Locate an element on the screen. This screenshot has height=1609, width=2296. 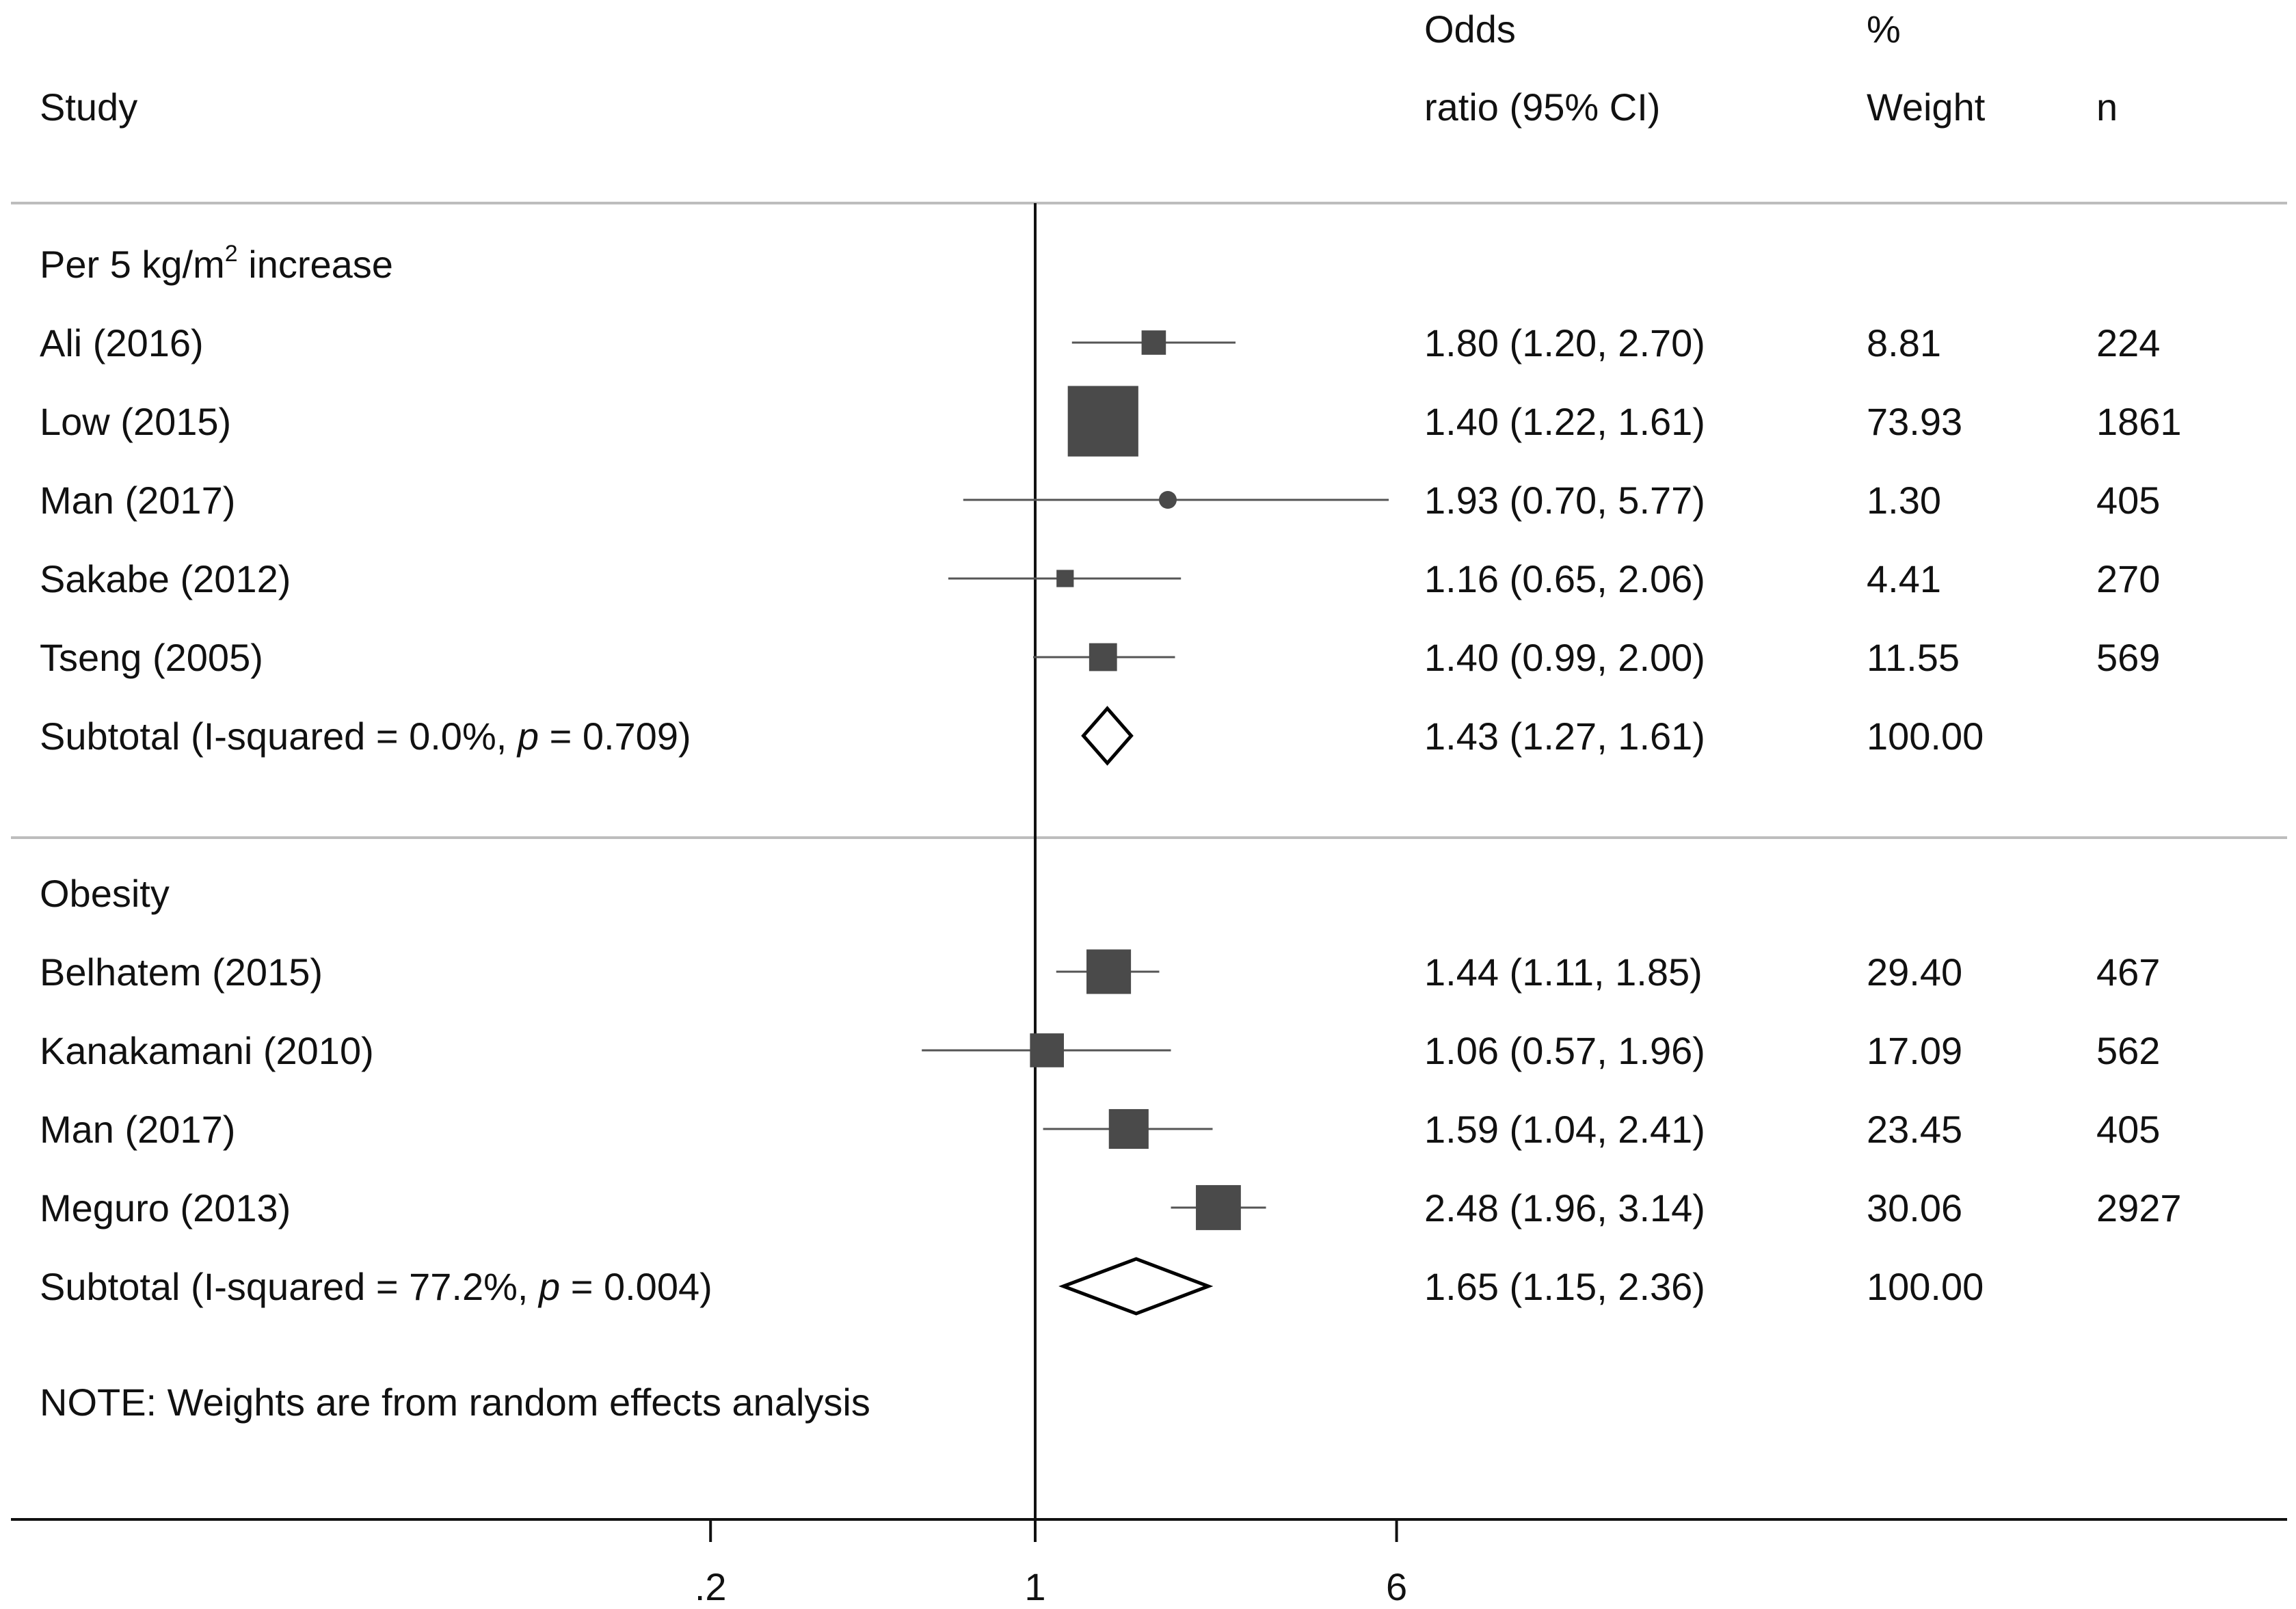
weight-value: 11.55 is located at coordinates (1913, 657).